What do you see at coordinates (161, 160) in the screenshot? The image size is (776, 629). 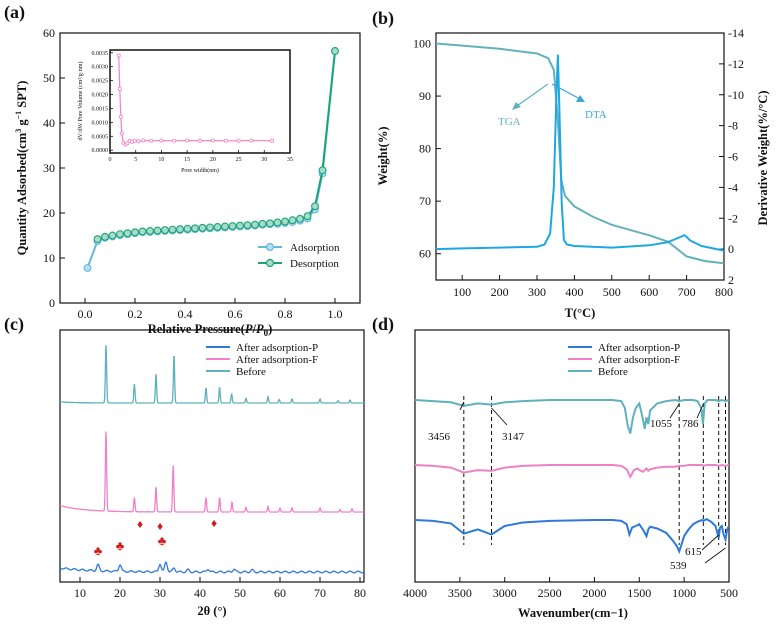 I see `inset-xtick-label: 10` at bounding box center [161, 160].